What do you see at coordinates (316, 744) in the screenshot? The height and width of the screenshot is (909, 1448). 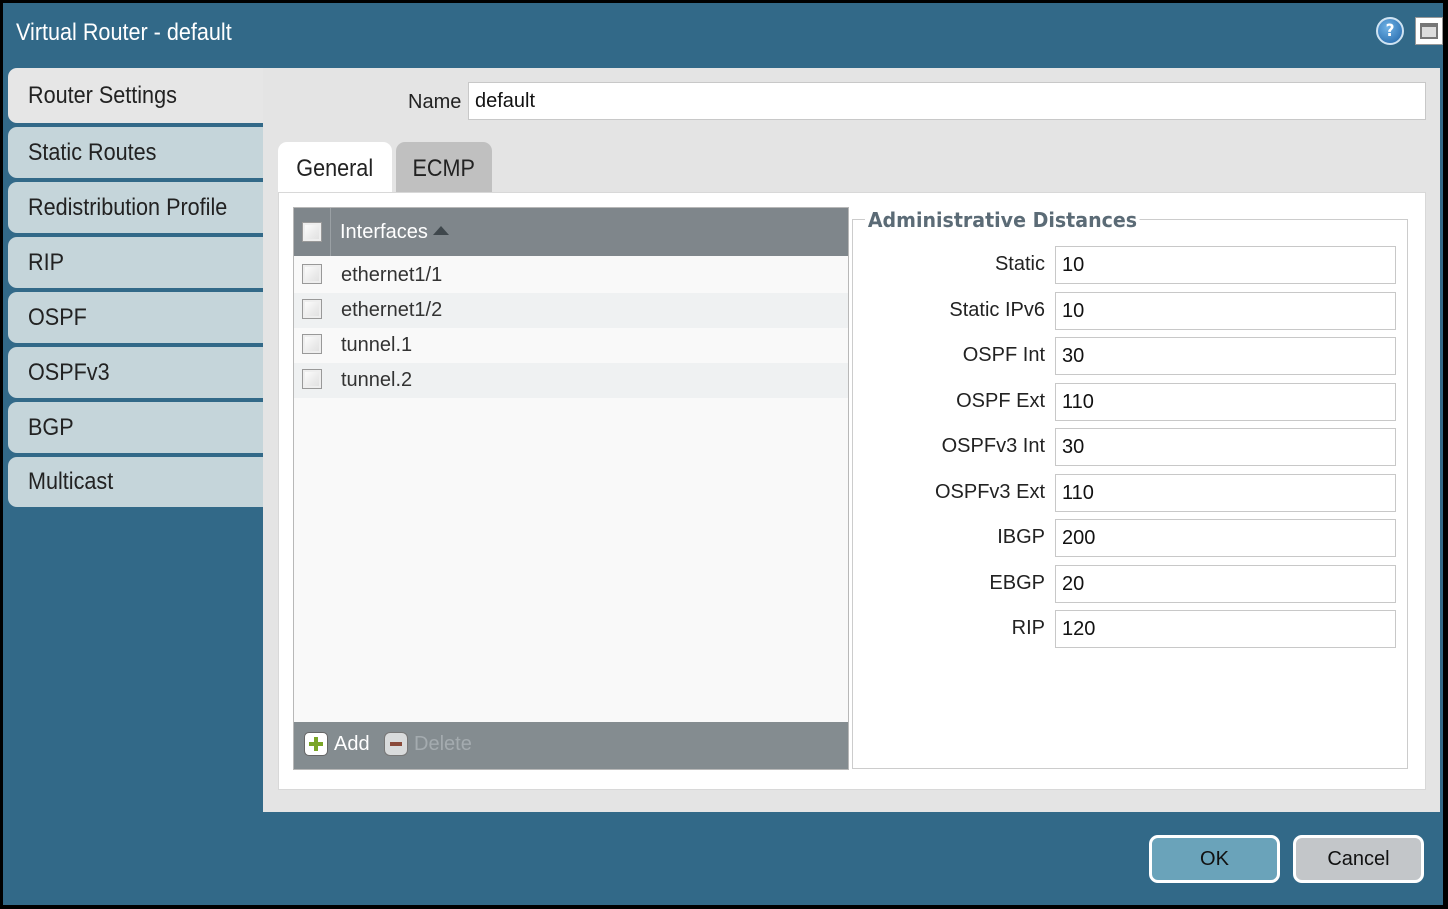 I see `plus-icon` at bounding box center [316, 744].